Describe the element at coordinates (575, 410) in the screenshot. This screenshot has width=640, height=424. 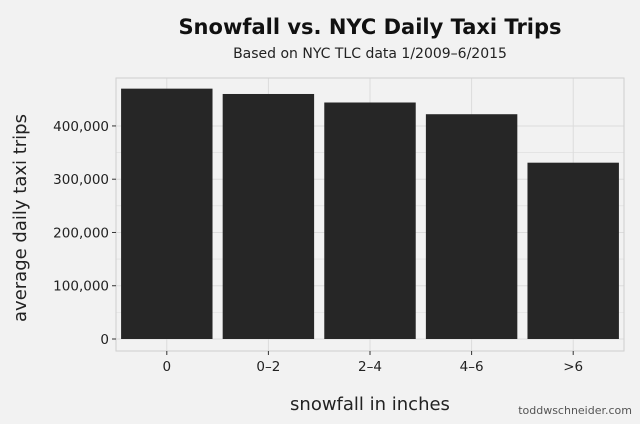
I see `credit-text: toddwschneider.com` at that location.